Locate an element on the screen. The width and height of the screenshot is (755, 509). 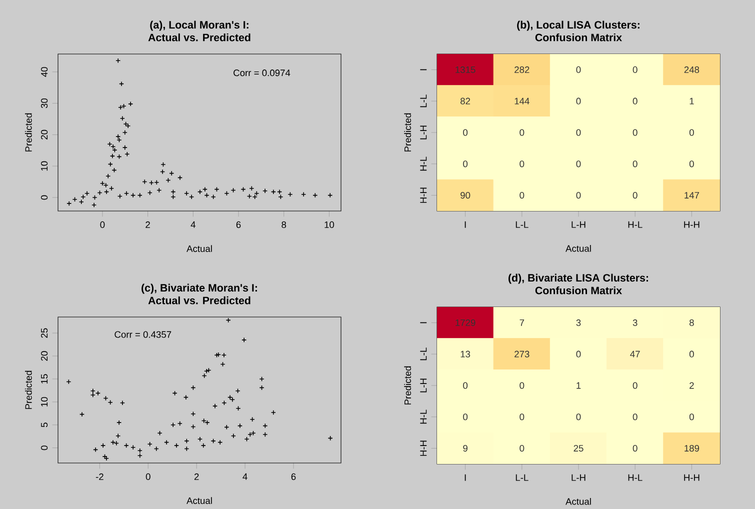
data-label: 248 is located at coordinates (692, 69).